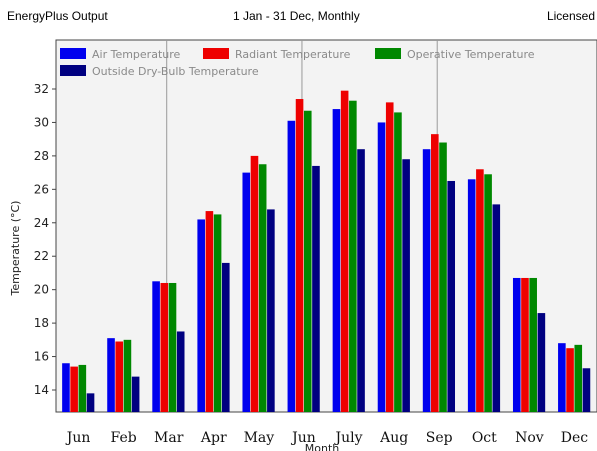 Image resolution: width=597 pixels, height=451 pixels. Describe the element at coordinates (41, 122) in the screenshot. I see `y-tick-label: 30` at that location.